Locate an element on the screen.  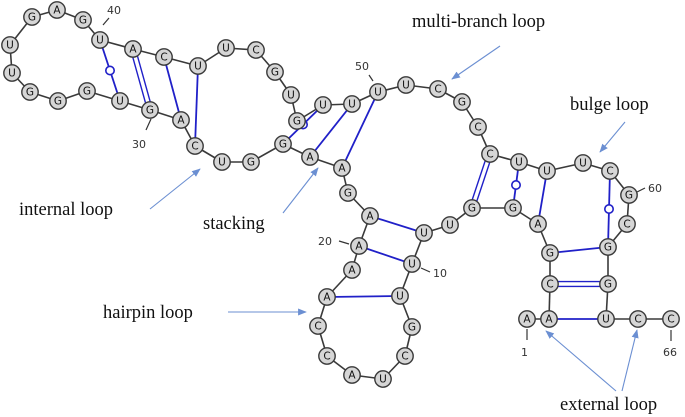
base-pair-au is located at coordinates (331, 130).